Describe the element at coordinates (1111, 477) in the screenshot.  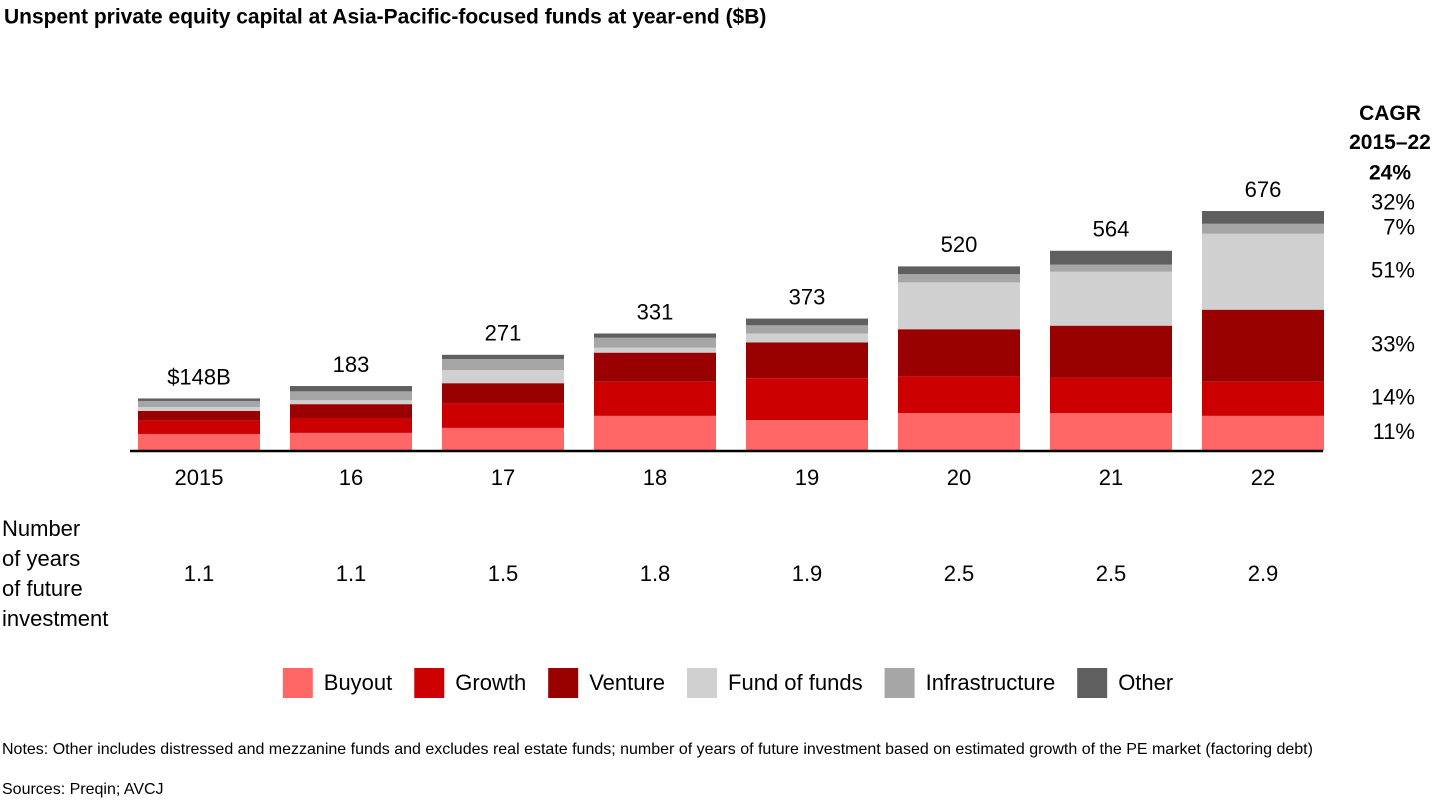
I see `x-tick-label: 21` at that location.